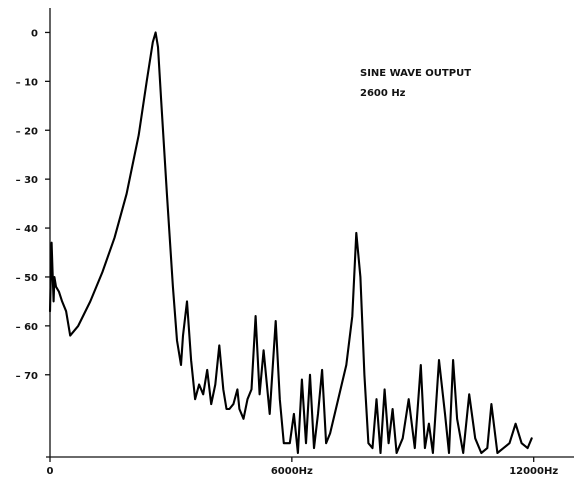  I want to click on y-tick-label: – 10, so click(27, 82).